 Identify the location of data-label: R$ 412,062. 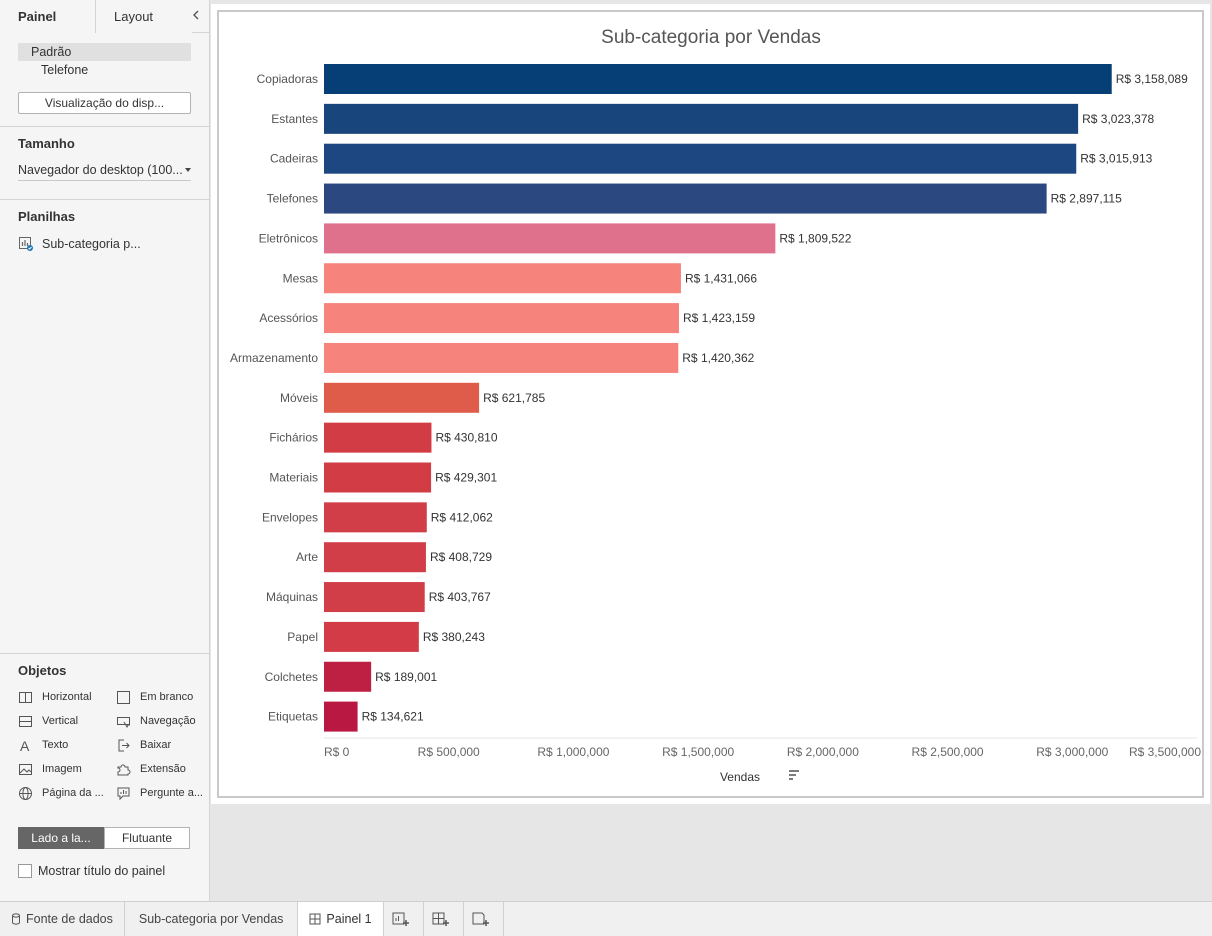
(462, 517).